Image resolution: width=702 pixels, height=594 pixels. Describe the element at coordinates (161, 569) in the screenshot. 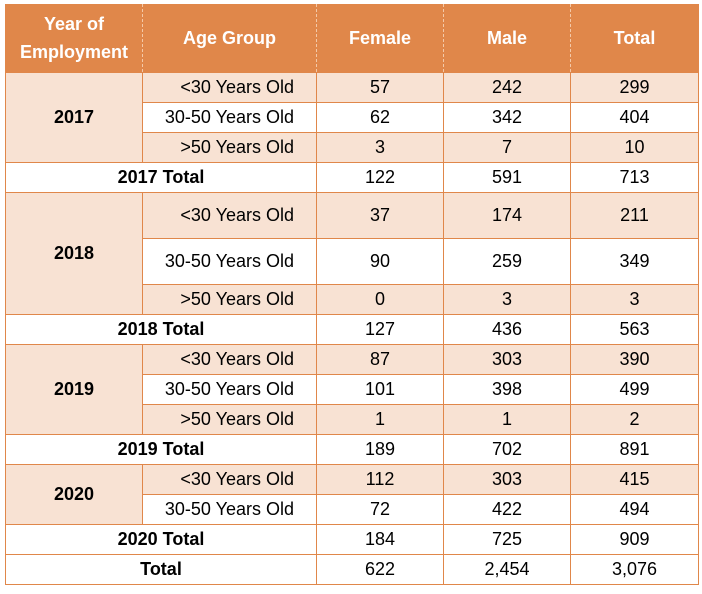

I see `grand-total-label: Total` at that location.